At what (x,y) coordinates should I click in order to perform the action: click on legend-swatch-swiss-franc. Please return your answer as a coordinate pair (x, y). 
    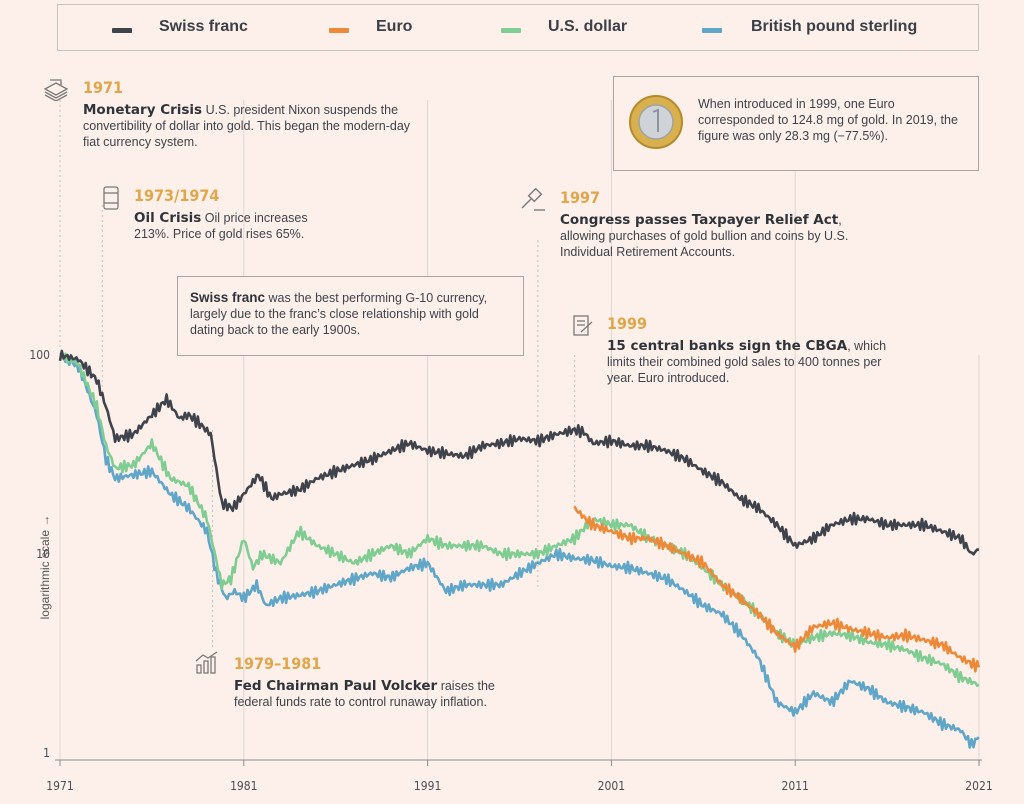
    Looking at the image, I should click on (122, 30).